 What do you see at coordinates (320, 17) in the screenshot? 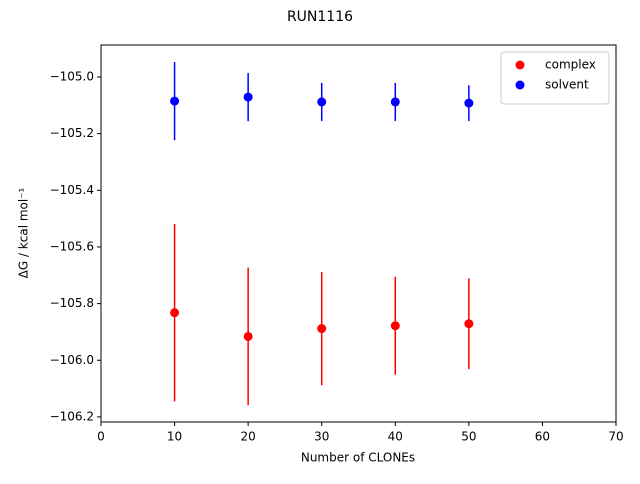
I see `chart-title: RUN1116` at bounding box center [320, 17].